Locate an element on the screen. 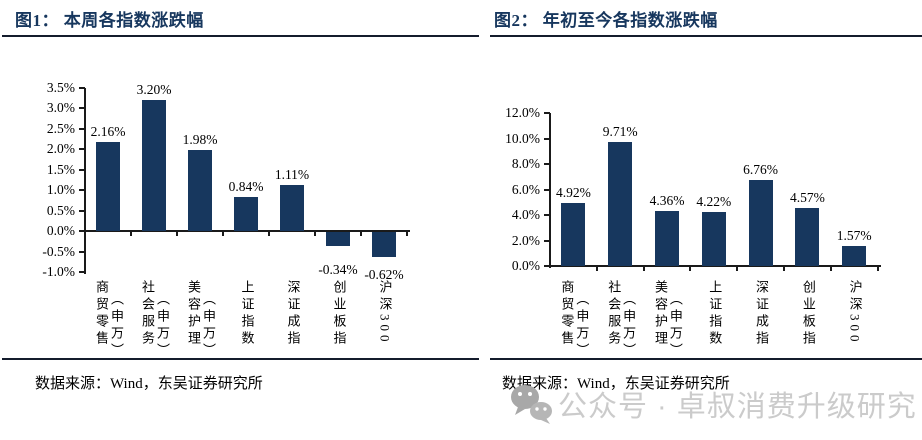 The height and width of the screenshot is (440, 922). category-label-text: 深证成指 is located at coordinates (293, 314).